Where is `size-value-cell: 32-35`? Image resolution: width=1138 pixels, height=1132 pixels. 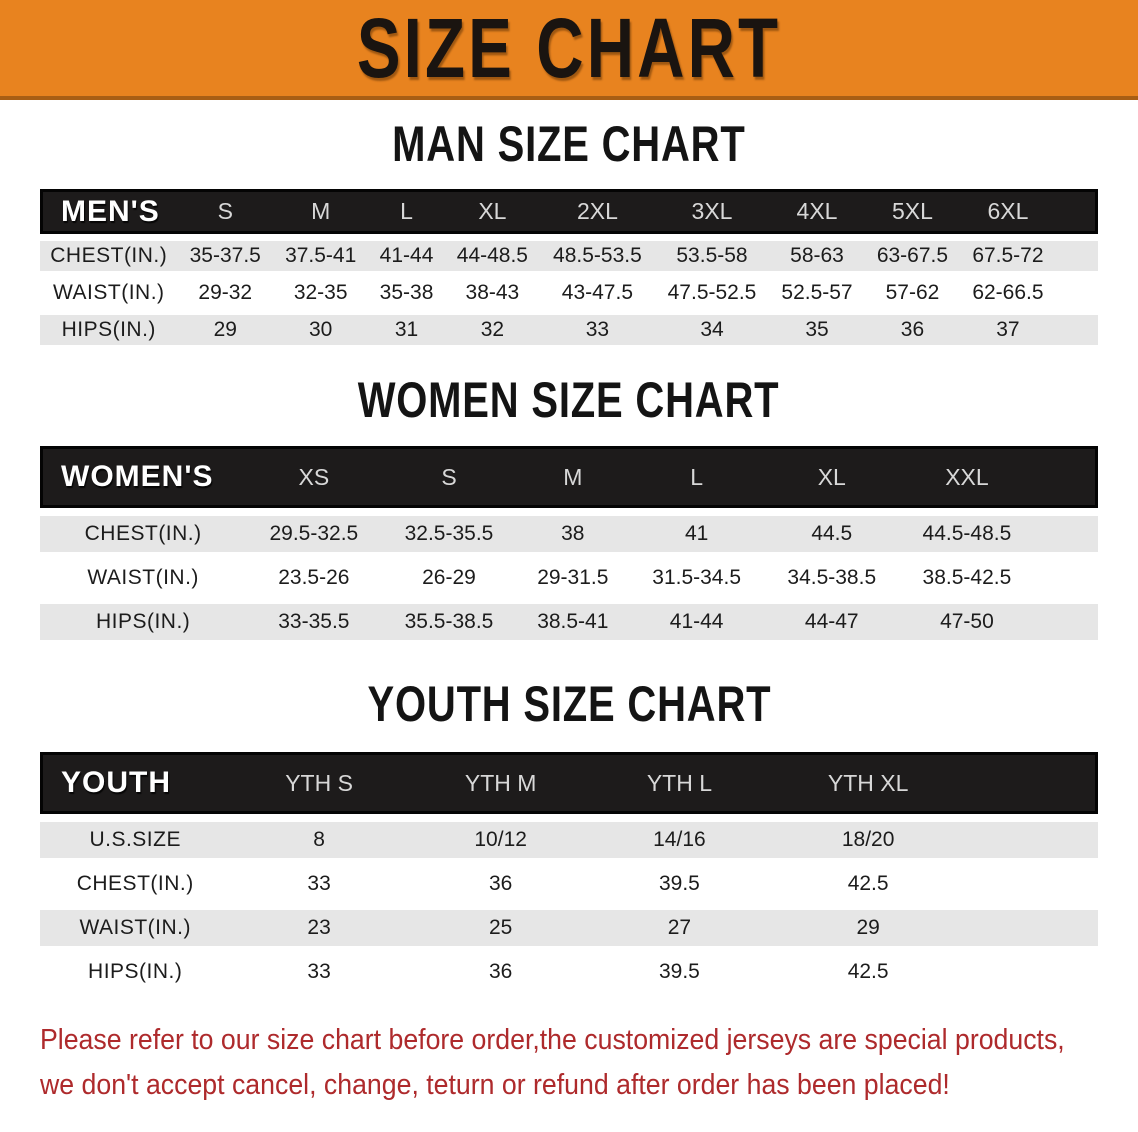
size-value-cell: 32-35 is located at coordinates (320, 293).